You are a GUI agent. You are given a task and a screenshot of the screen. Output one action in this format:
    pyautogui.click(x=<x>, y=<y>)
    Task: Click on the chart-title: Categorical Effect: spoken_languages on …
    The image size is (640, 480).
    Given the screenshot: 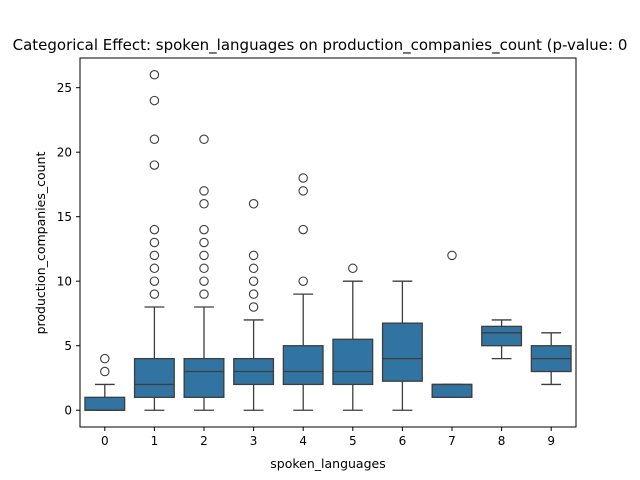 What is the action you would take?
    pyautogui.click(x=320, y=45)
    